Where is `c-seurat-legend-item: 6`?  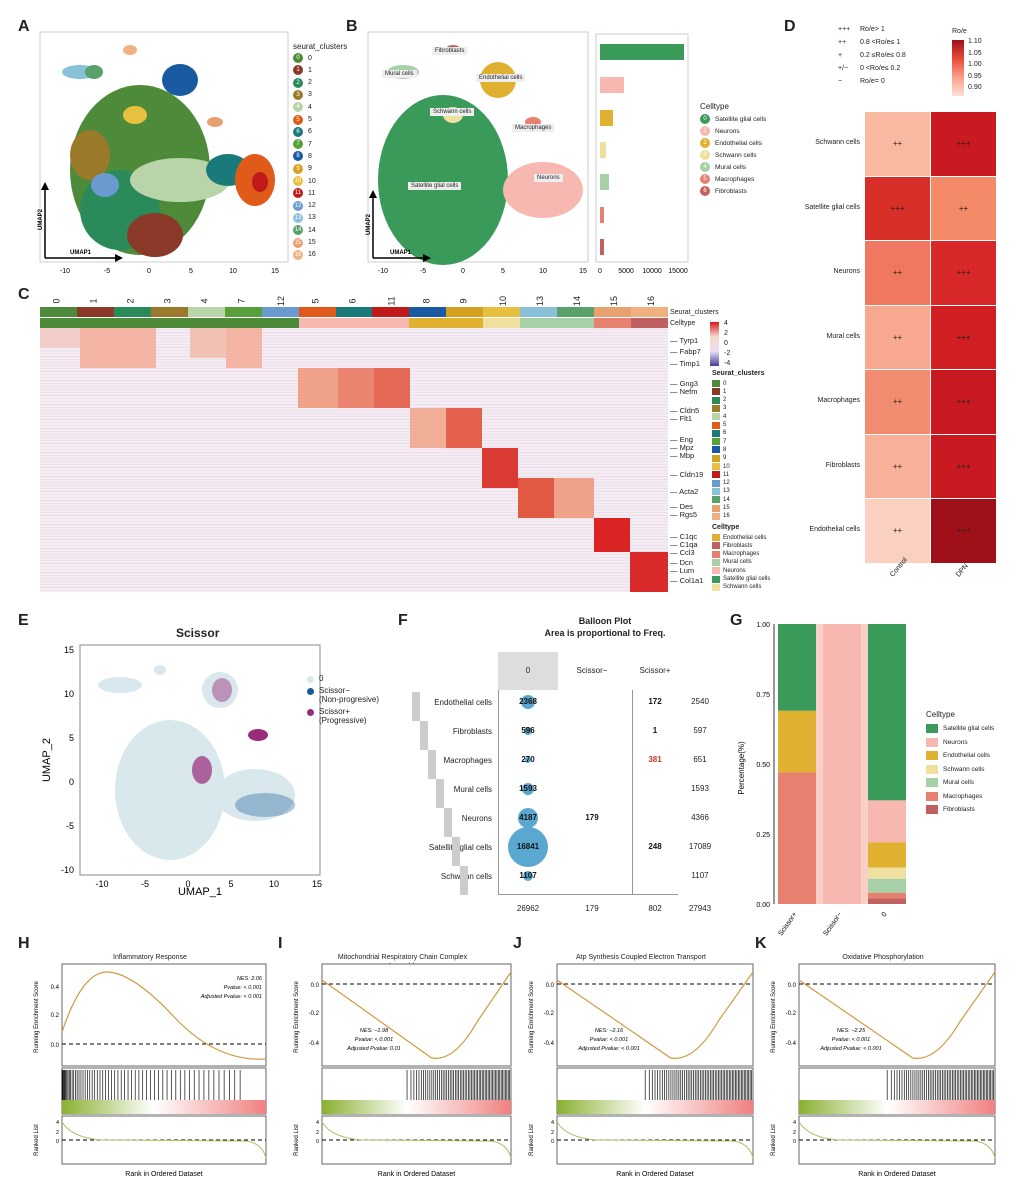
c-seurat-legend-item: 6 is located at coordinates (719, 433).